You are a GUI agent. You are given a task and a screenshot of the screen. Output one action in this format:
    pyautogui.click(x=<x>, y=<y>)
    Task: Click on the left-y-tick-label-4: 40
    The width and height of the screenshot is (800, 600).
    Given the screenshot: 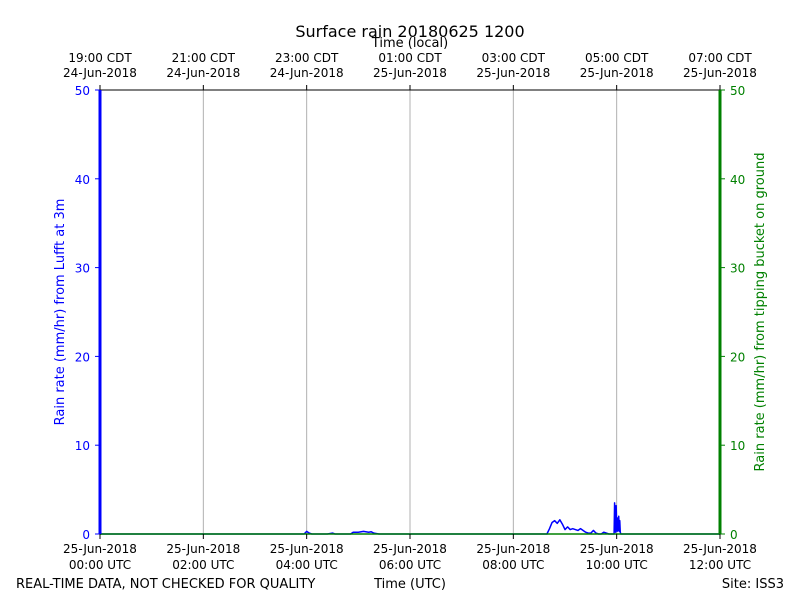 What is the action you would take?
    pyautogui.click(x=82, y=180)
    